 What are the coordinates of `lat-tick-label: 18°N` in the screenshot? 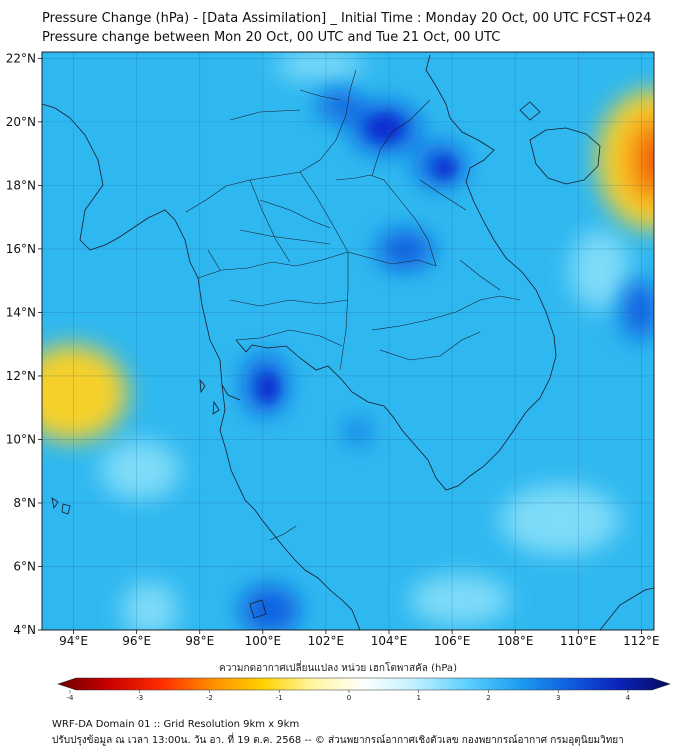 It's located at (21, 185).